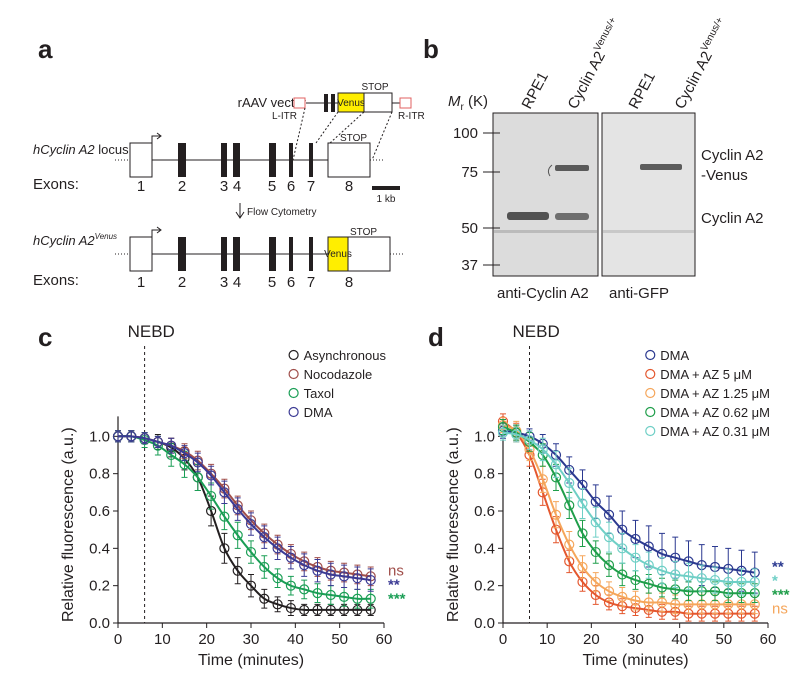 The height and width of the screenshot is (678, 800). Describe the element at coordinates (349, 282) in the screenshot. I see `exon-number: 8` at that location.